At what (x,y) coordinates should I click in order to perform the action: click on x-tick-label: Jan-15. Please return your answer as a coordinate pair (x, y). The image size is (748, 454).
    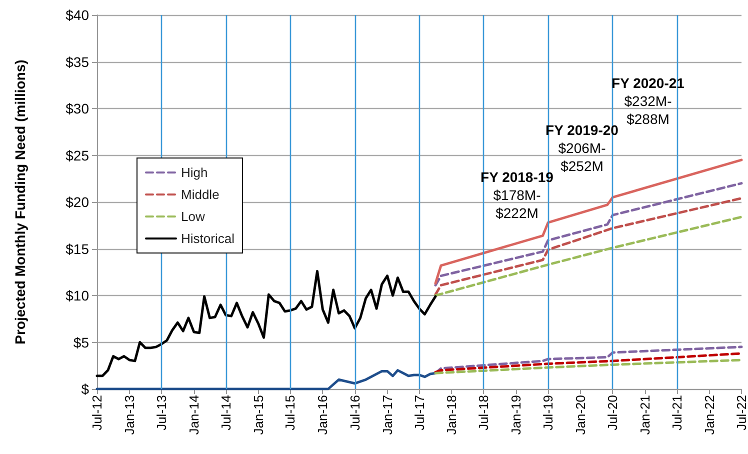
    Looking at the image, I should click on (258, 415).